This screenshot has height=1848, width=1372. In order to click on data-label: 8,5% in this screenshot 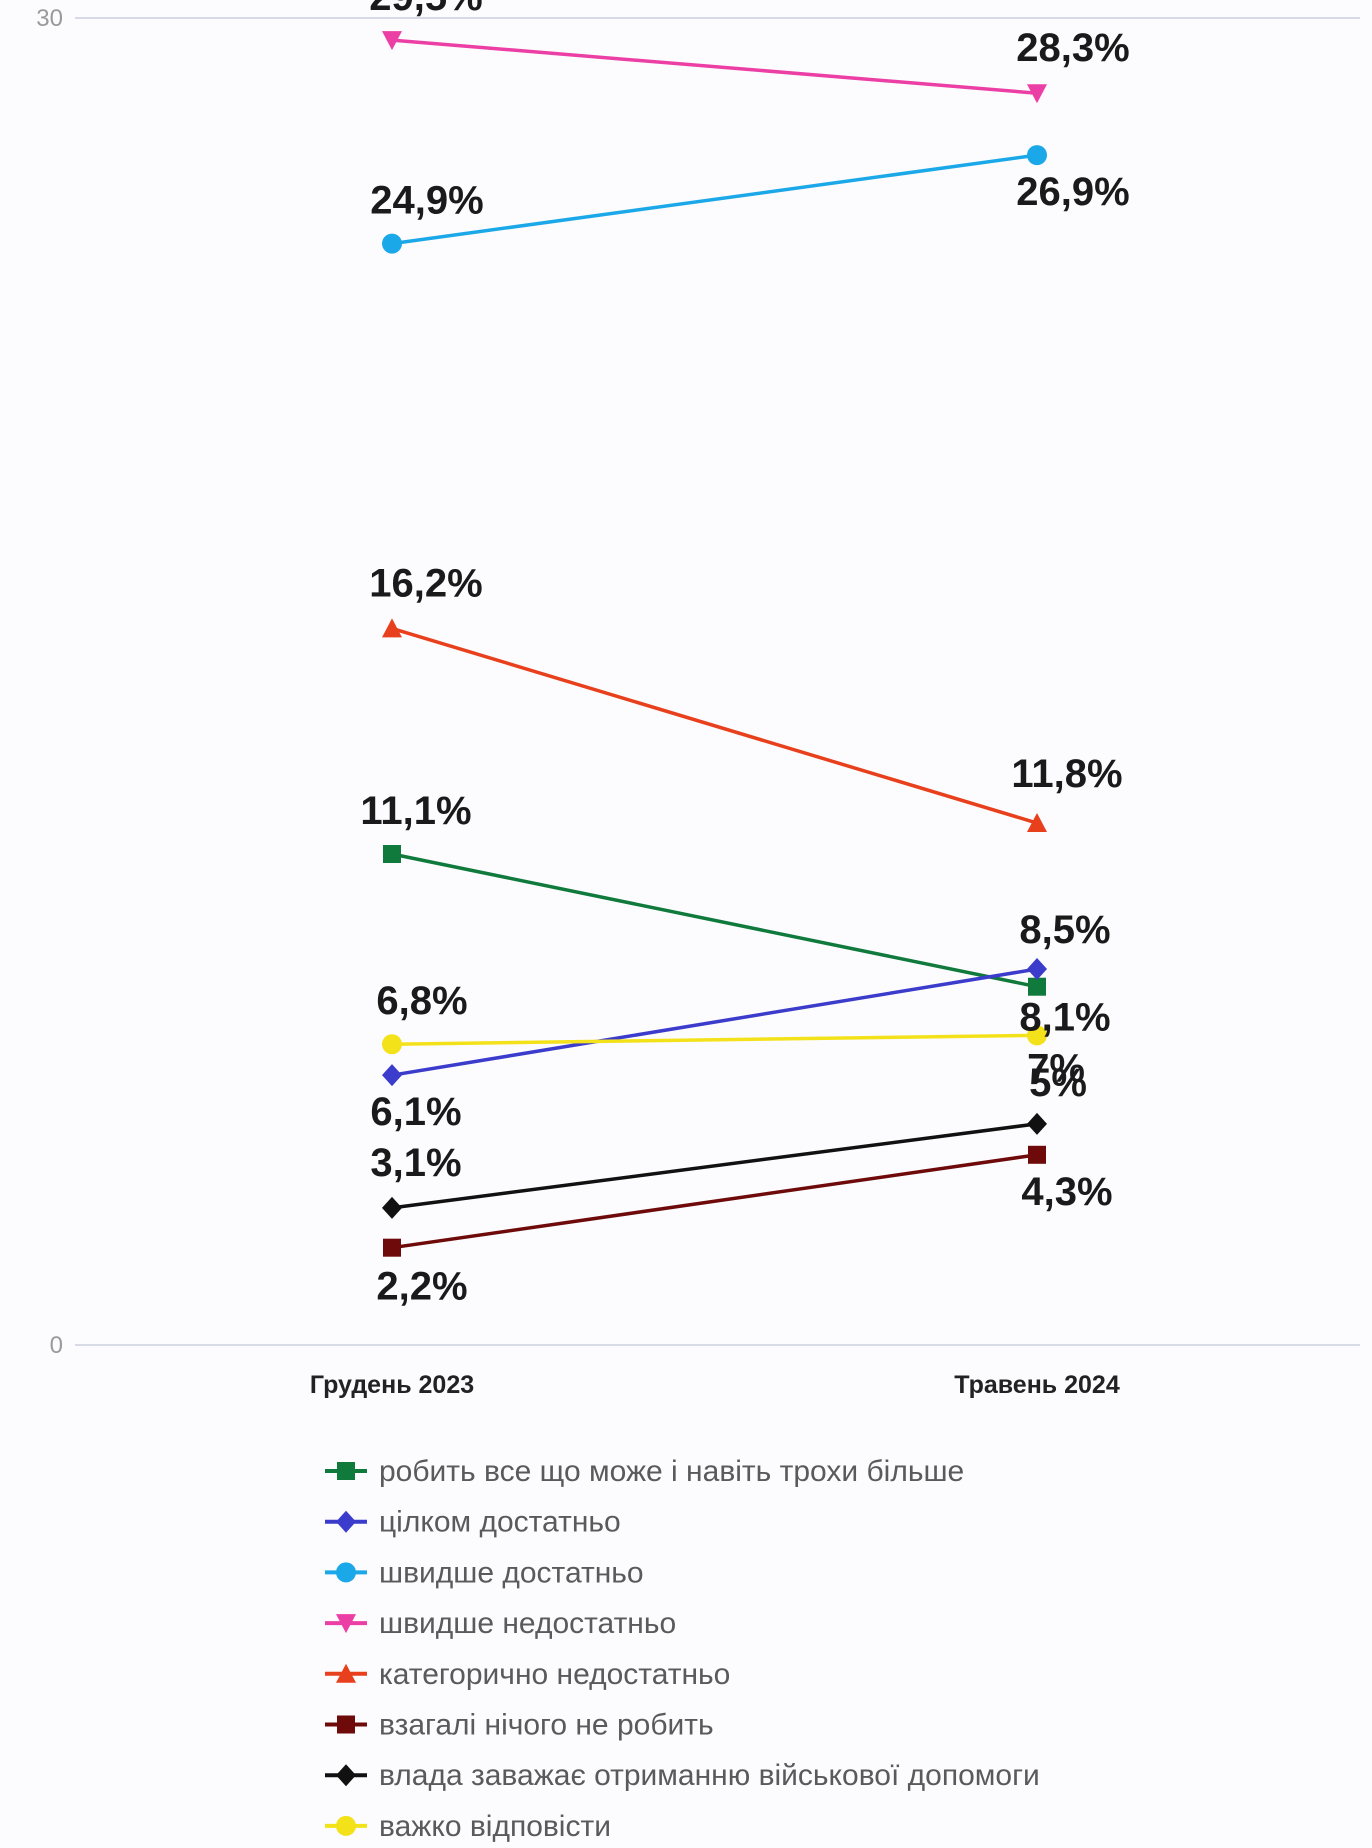, I will do `click(1064, 930)`.